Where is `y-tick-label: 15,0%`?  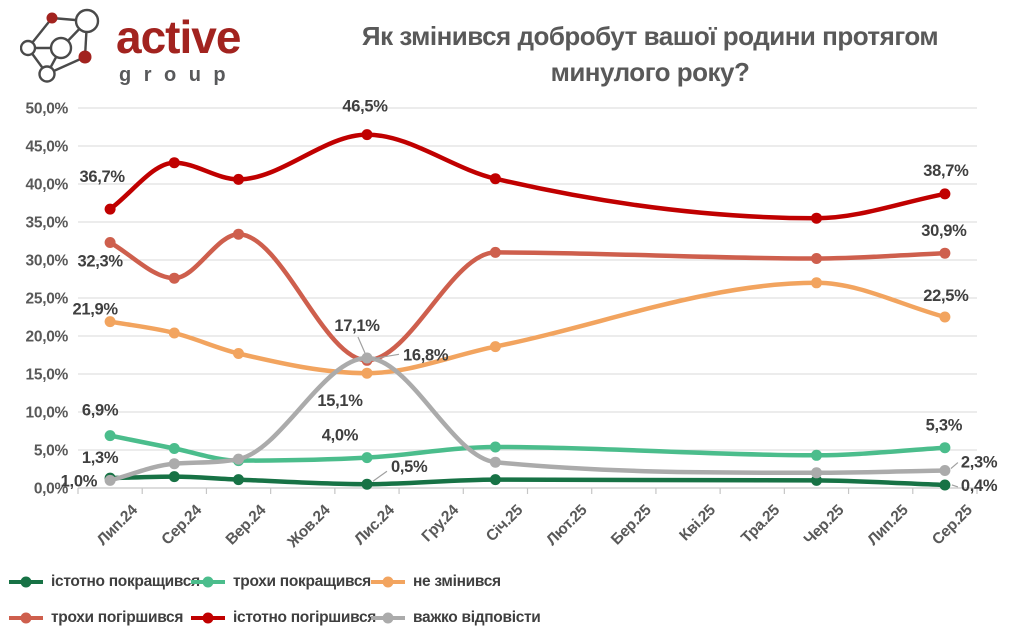
y-tick-label: 15,0% is located at coordinates (47, 375).